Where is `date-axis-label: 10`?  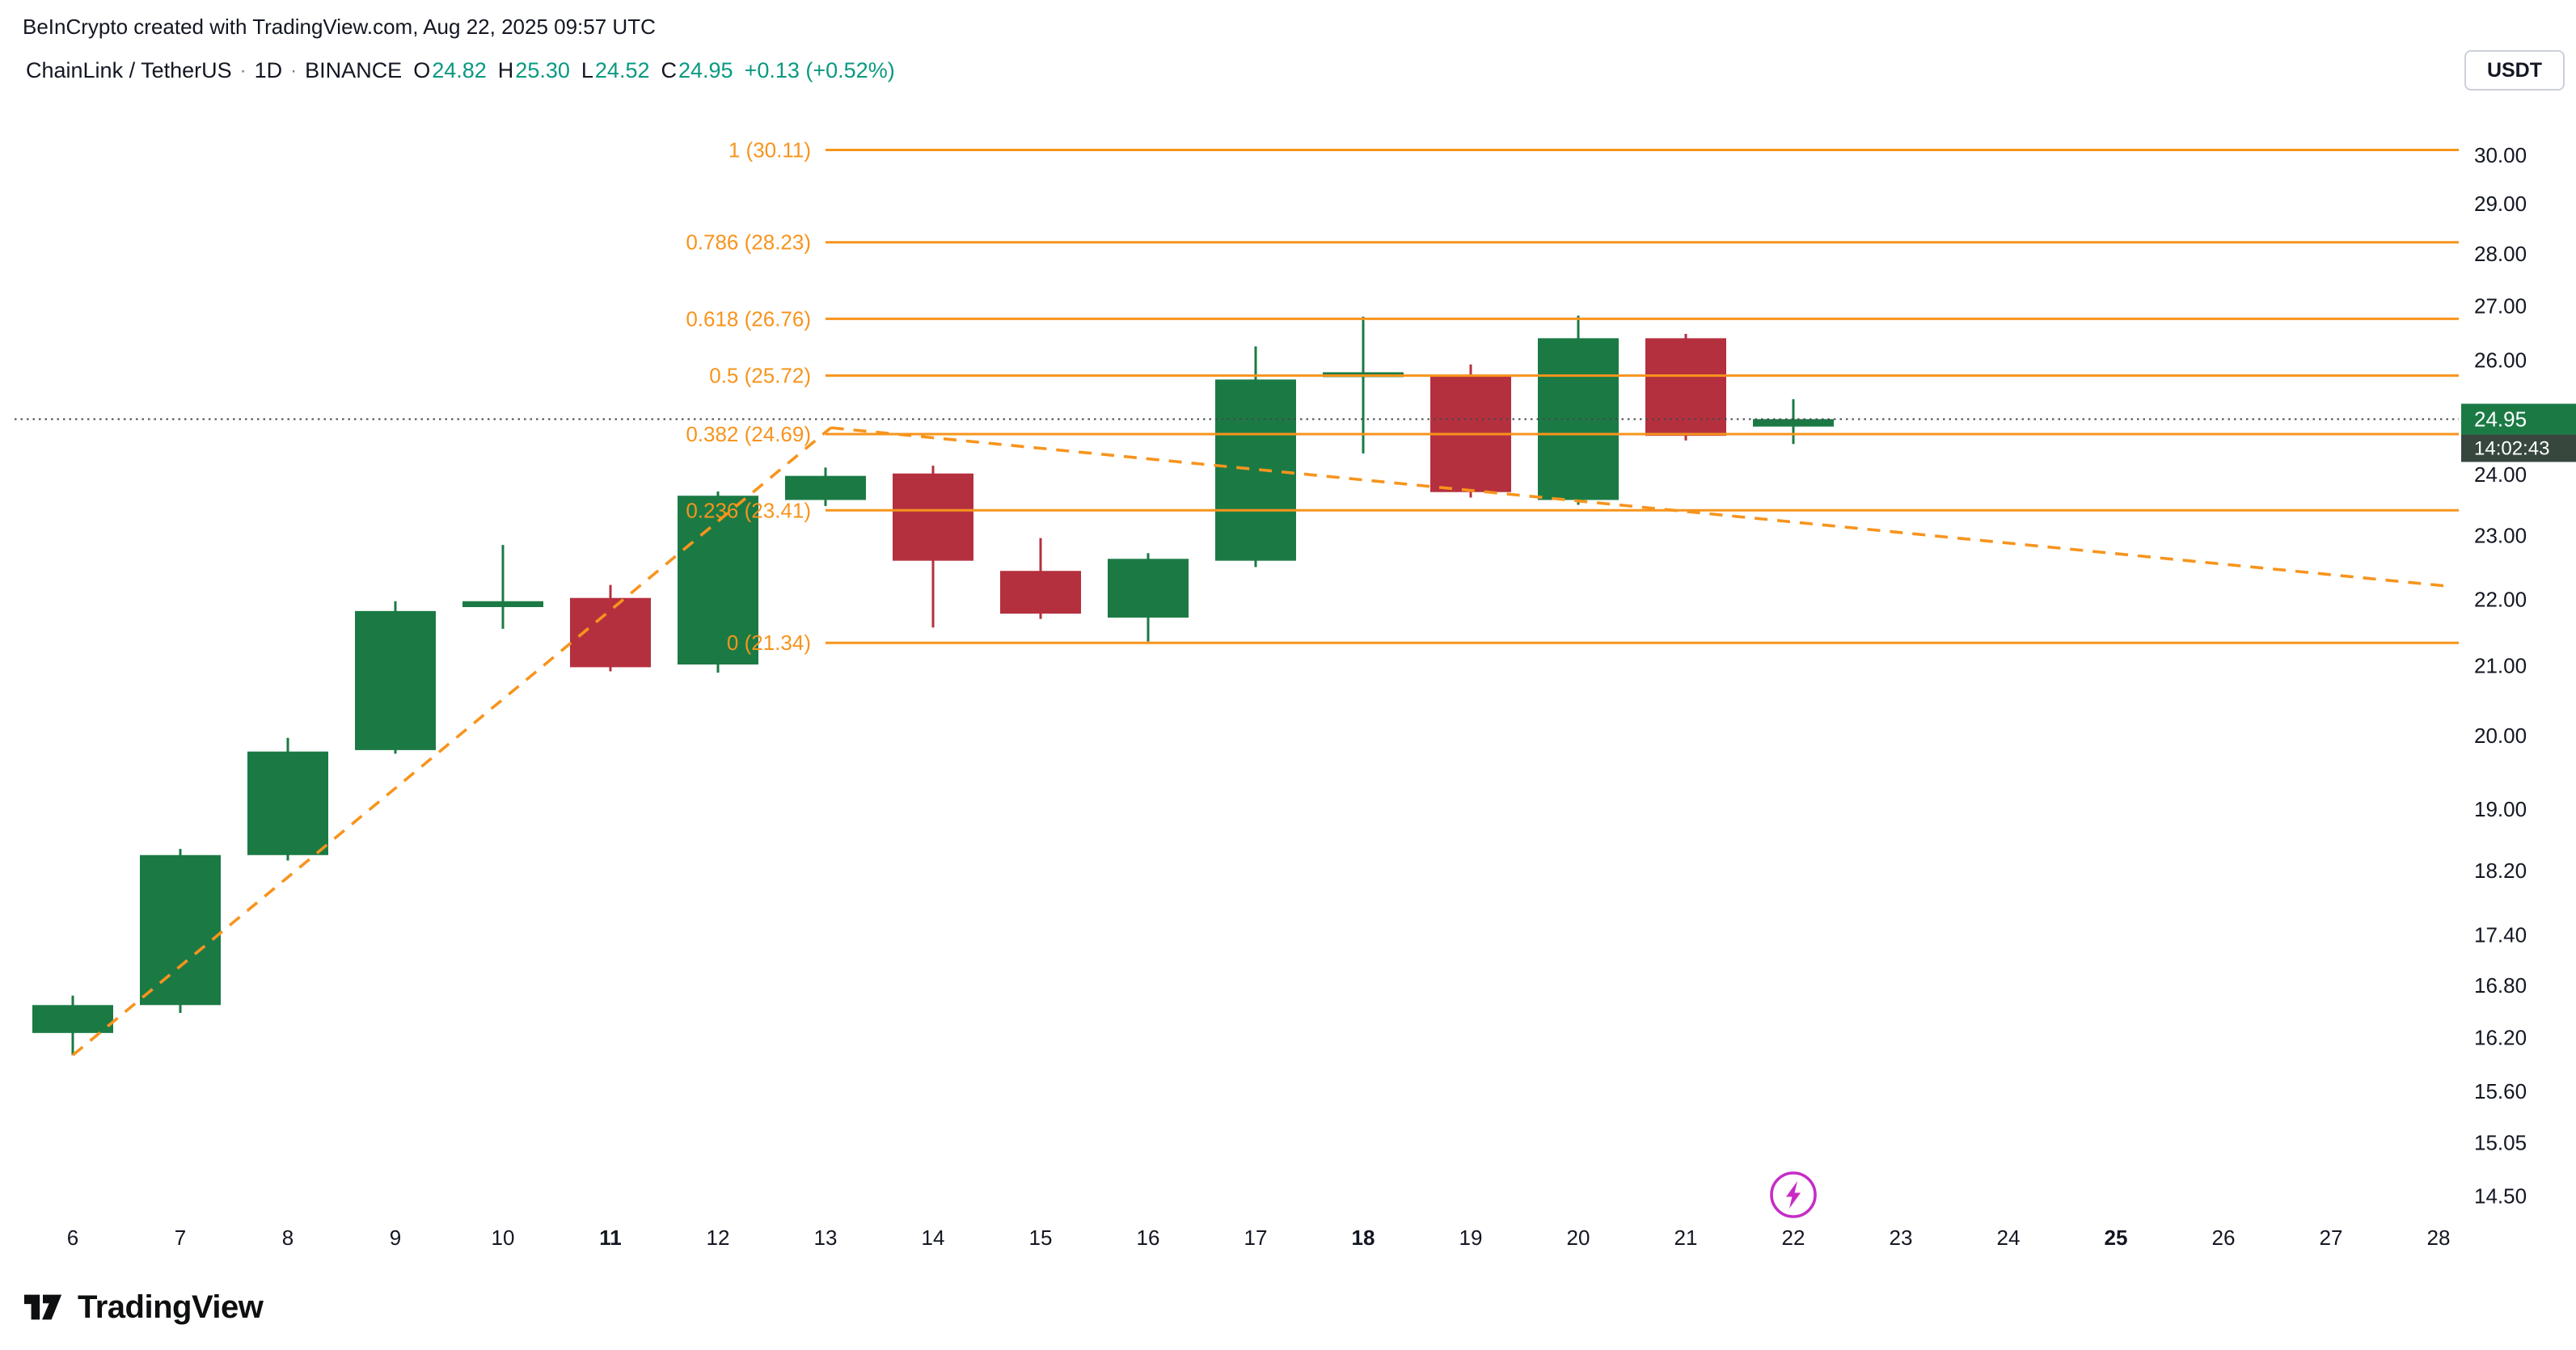
date-axis-label: 10 is located at coordinates (503, 1238).